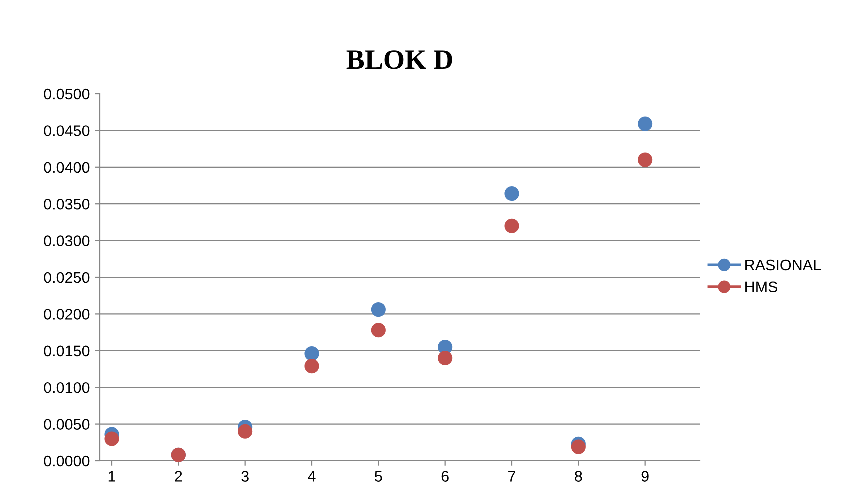  I want to click on x-tick-label: 4, so click(312, 476).